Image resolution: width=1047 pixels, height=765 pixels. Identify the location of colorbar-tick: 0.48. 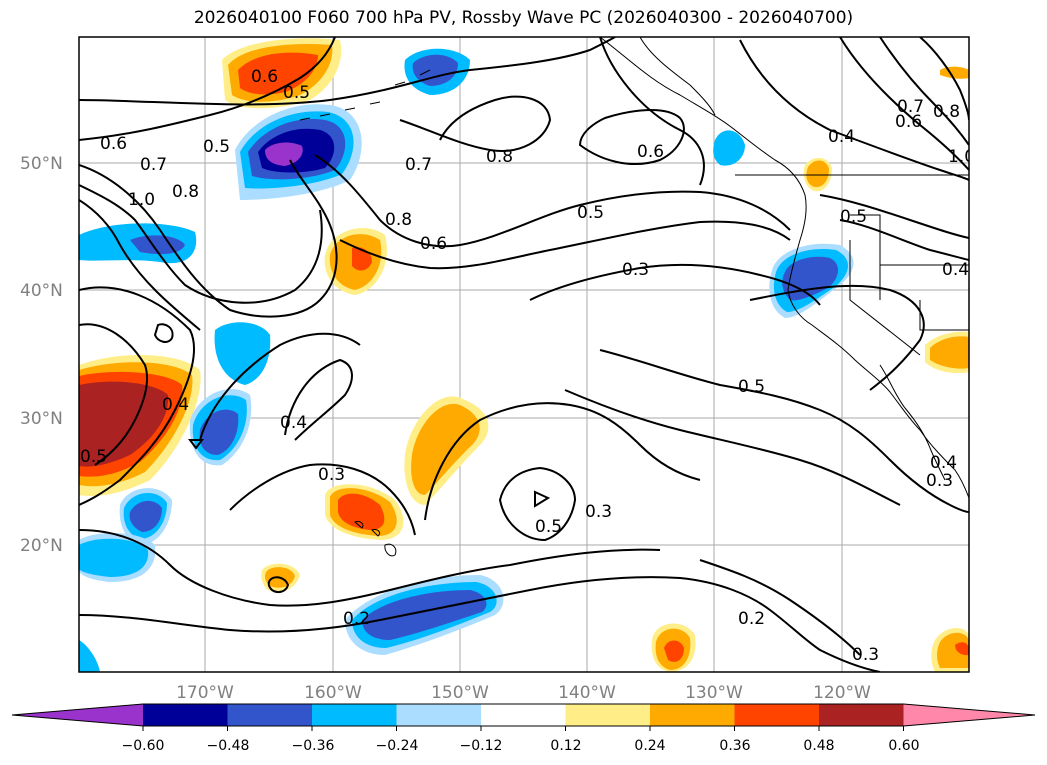
(818, 746).